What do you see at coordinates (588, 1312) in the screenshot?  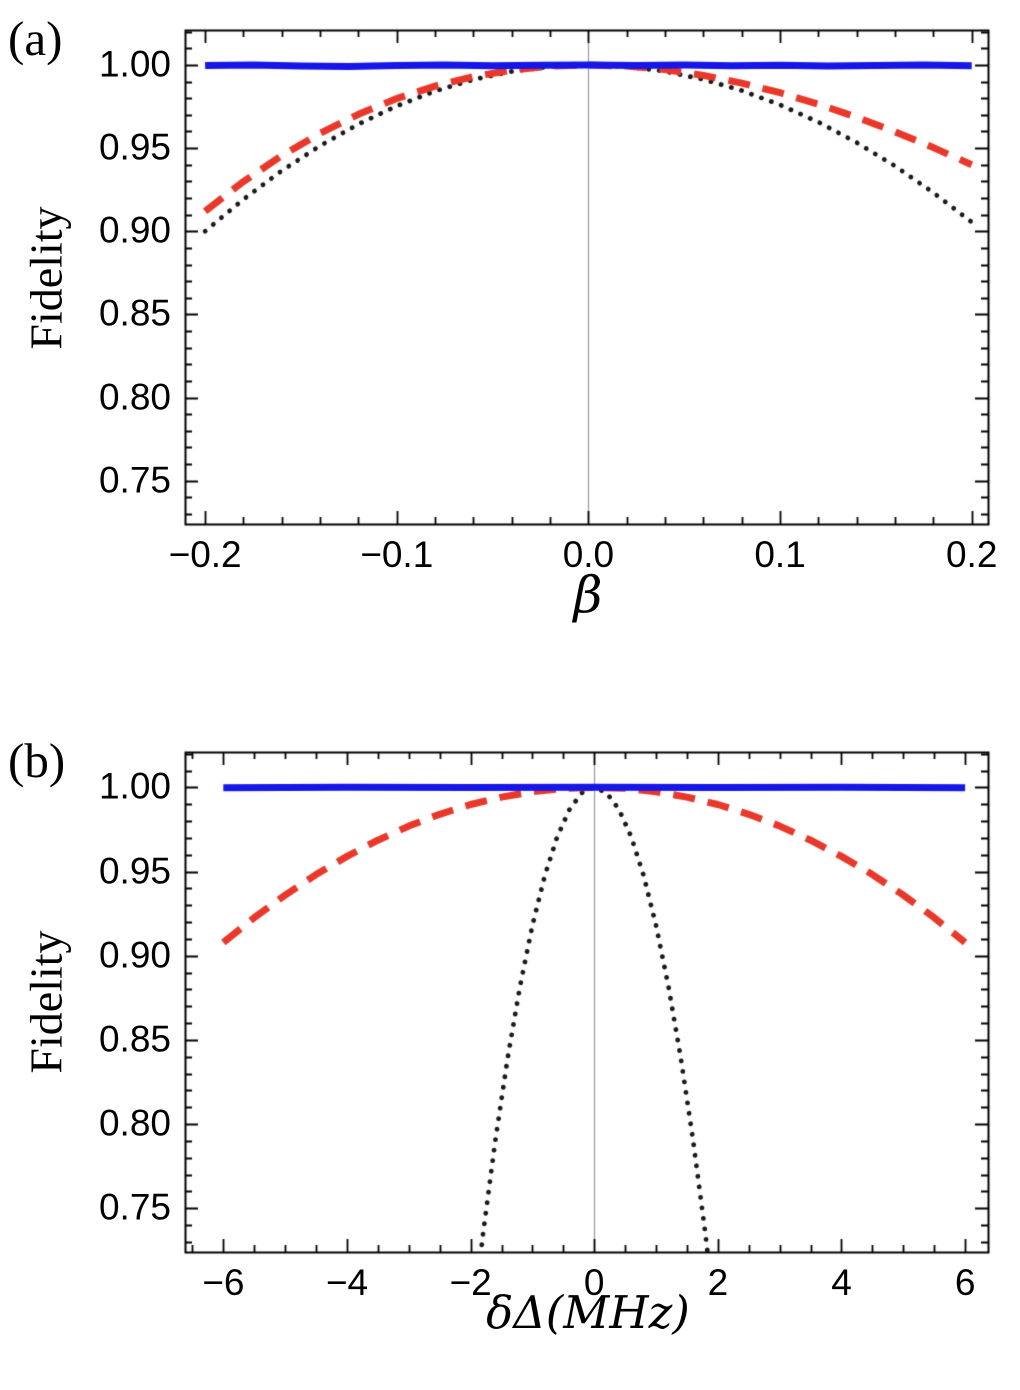 I see `x-axis-label-b: δΔ(MHz)` at bounding box center [588, 1312].